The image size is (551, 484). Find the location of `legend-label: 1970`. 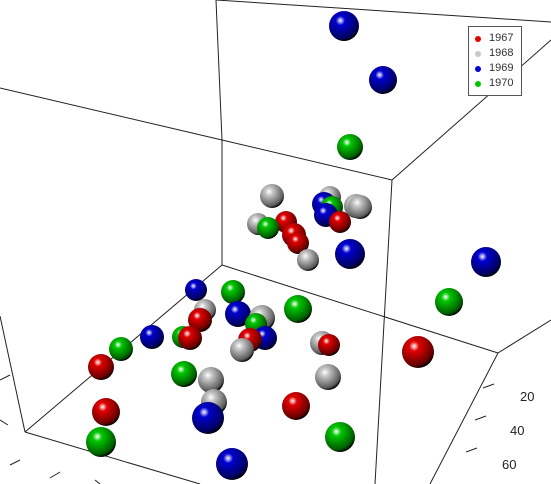

legend-label: 1970 is located at coordinates (501, 83).